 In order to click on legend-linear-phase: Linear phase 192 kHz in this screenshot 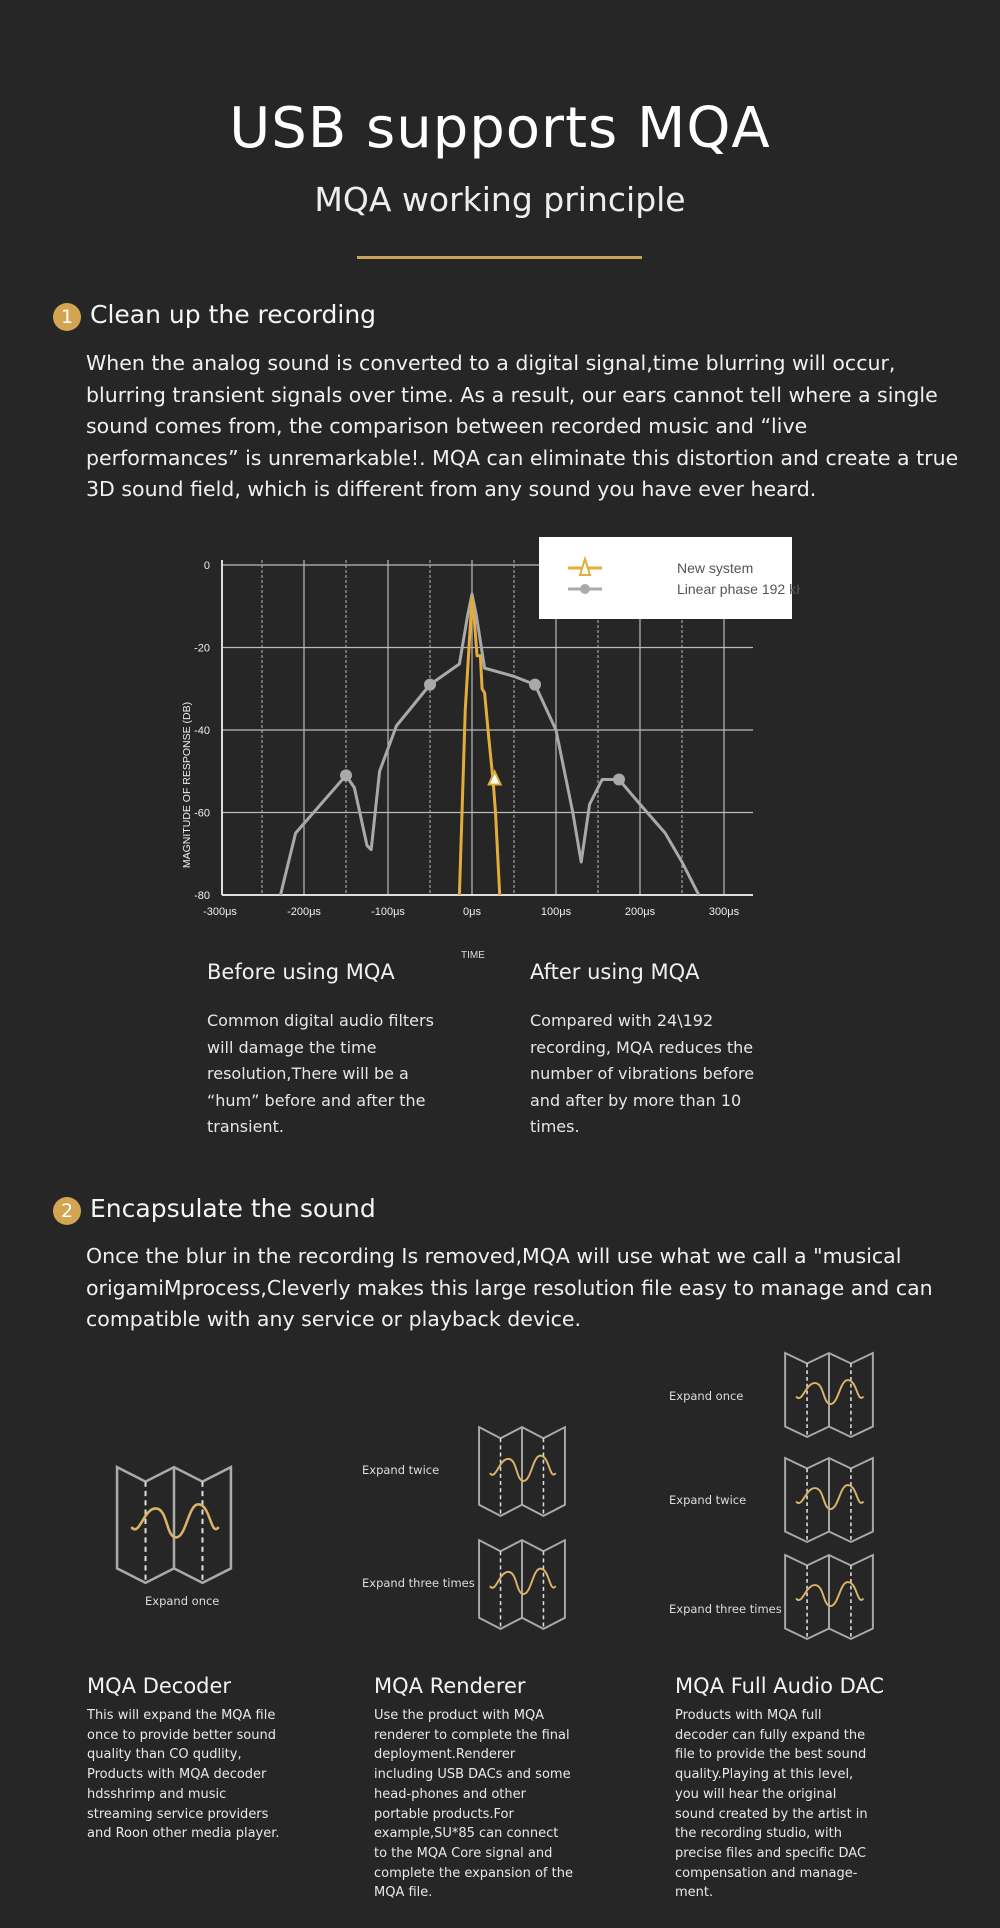, I will do `click(738, 589)`.